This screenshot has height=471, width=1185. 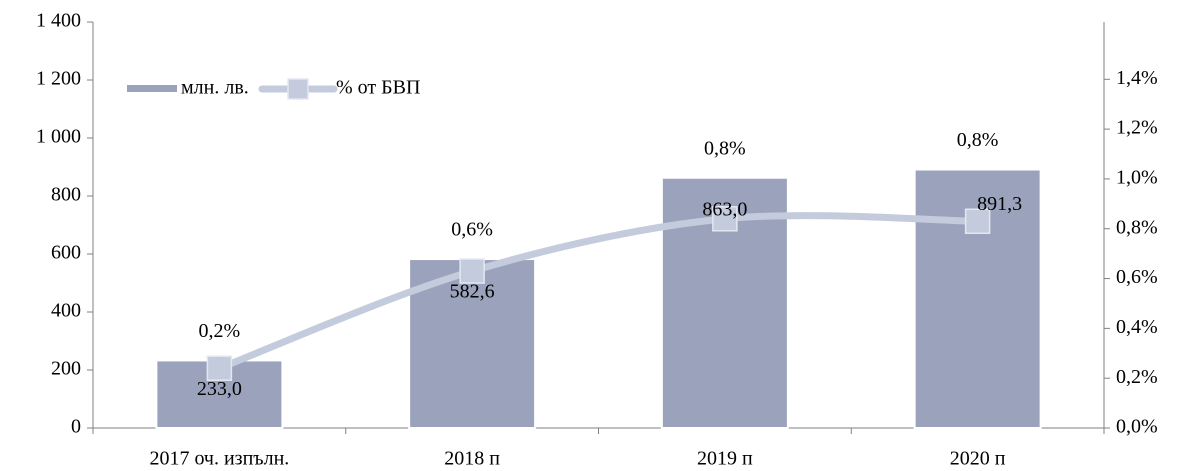 What do you see at coordinates (66, 253) in the screenshot?
I see `y-tick-label: 600` at bounding box center [66, 253].